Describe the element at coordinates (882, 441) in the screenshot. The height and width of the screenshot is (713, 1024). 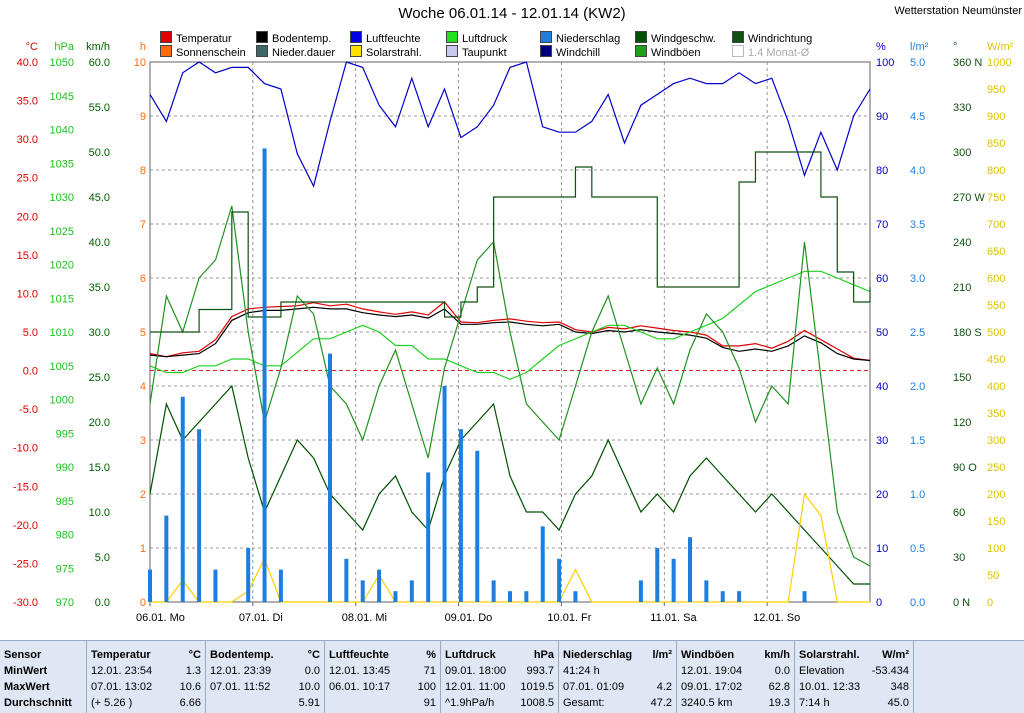
I see `humidity-axis-tick-label: 30` at that location.